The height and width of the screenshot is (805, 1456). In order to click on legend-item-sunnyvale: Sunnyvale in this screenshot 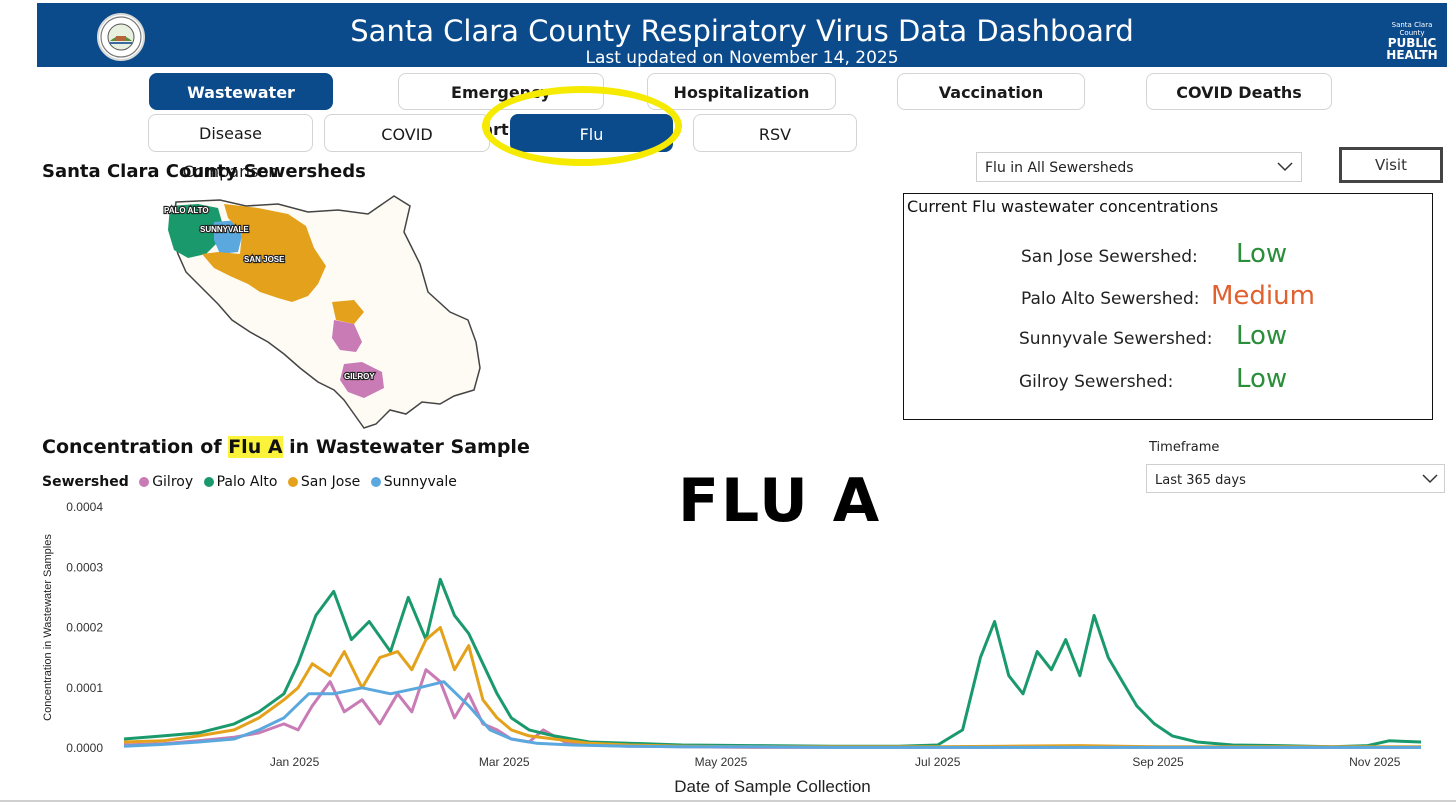, I will do `click(413, 482)`.